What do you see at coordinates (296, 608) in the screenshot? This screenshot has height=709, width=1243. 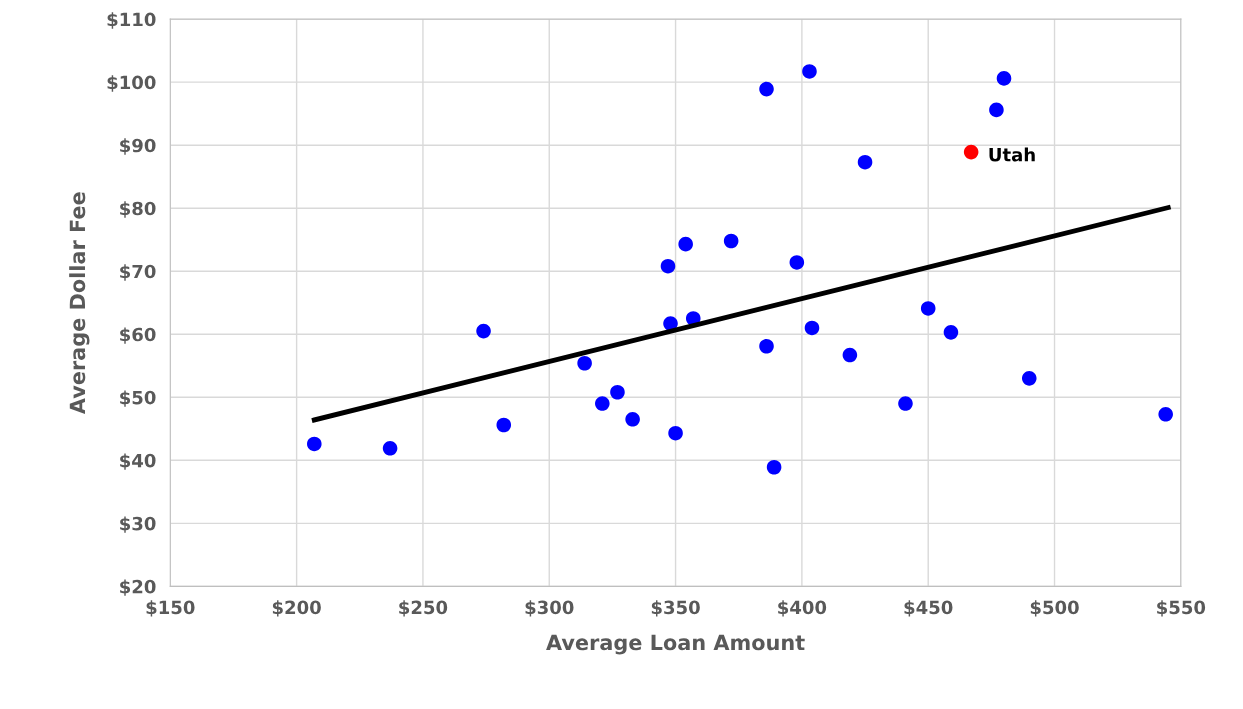 I see `x-tick-label: $200` at bounding box center [296, 608].